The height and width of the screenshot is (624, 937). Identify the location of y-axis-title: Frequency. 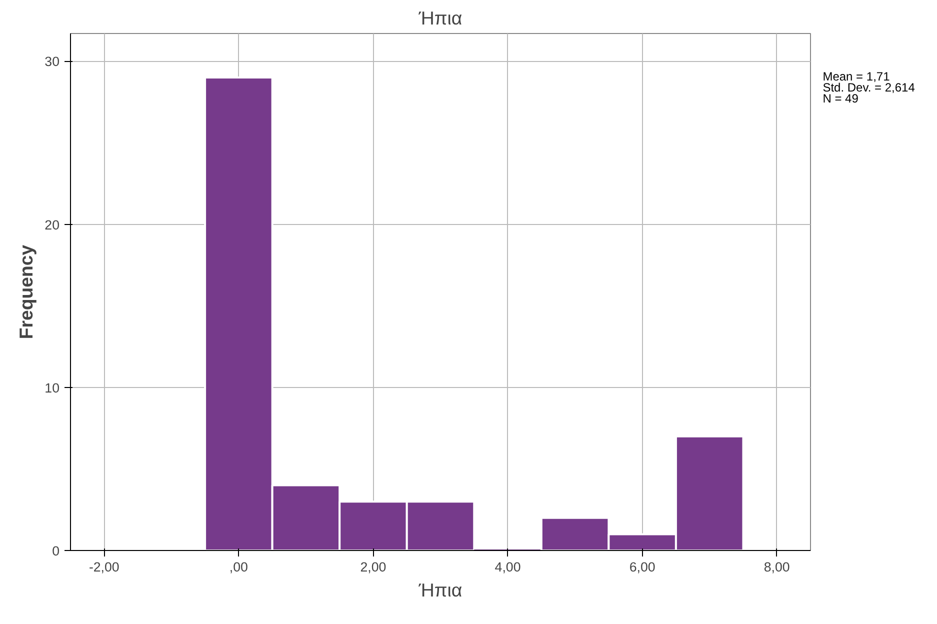
(26, 292).